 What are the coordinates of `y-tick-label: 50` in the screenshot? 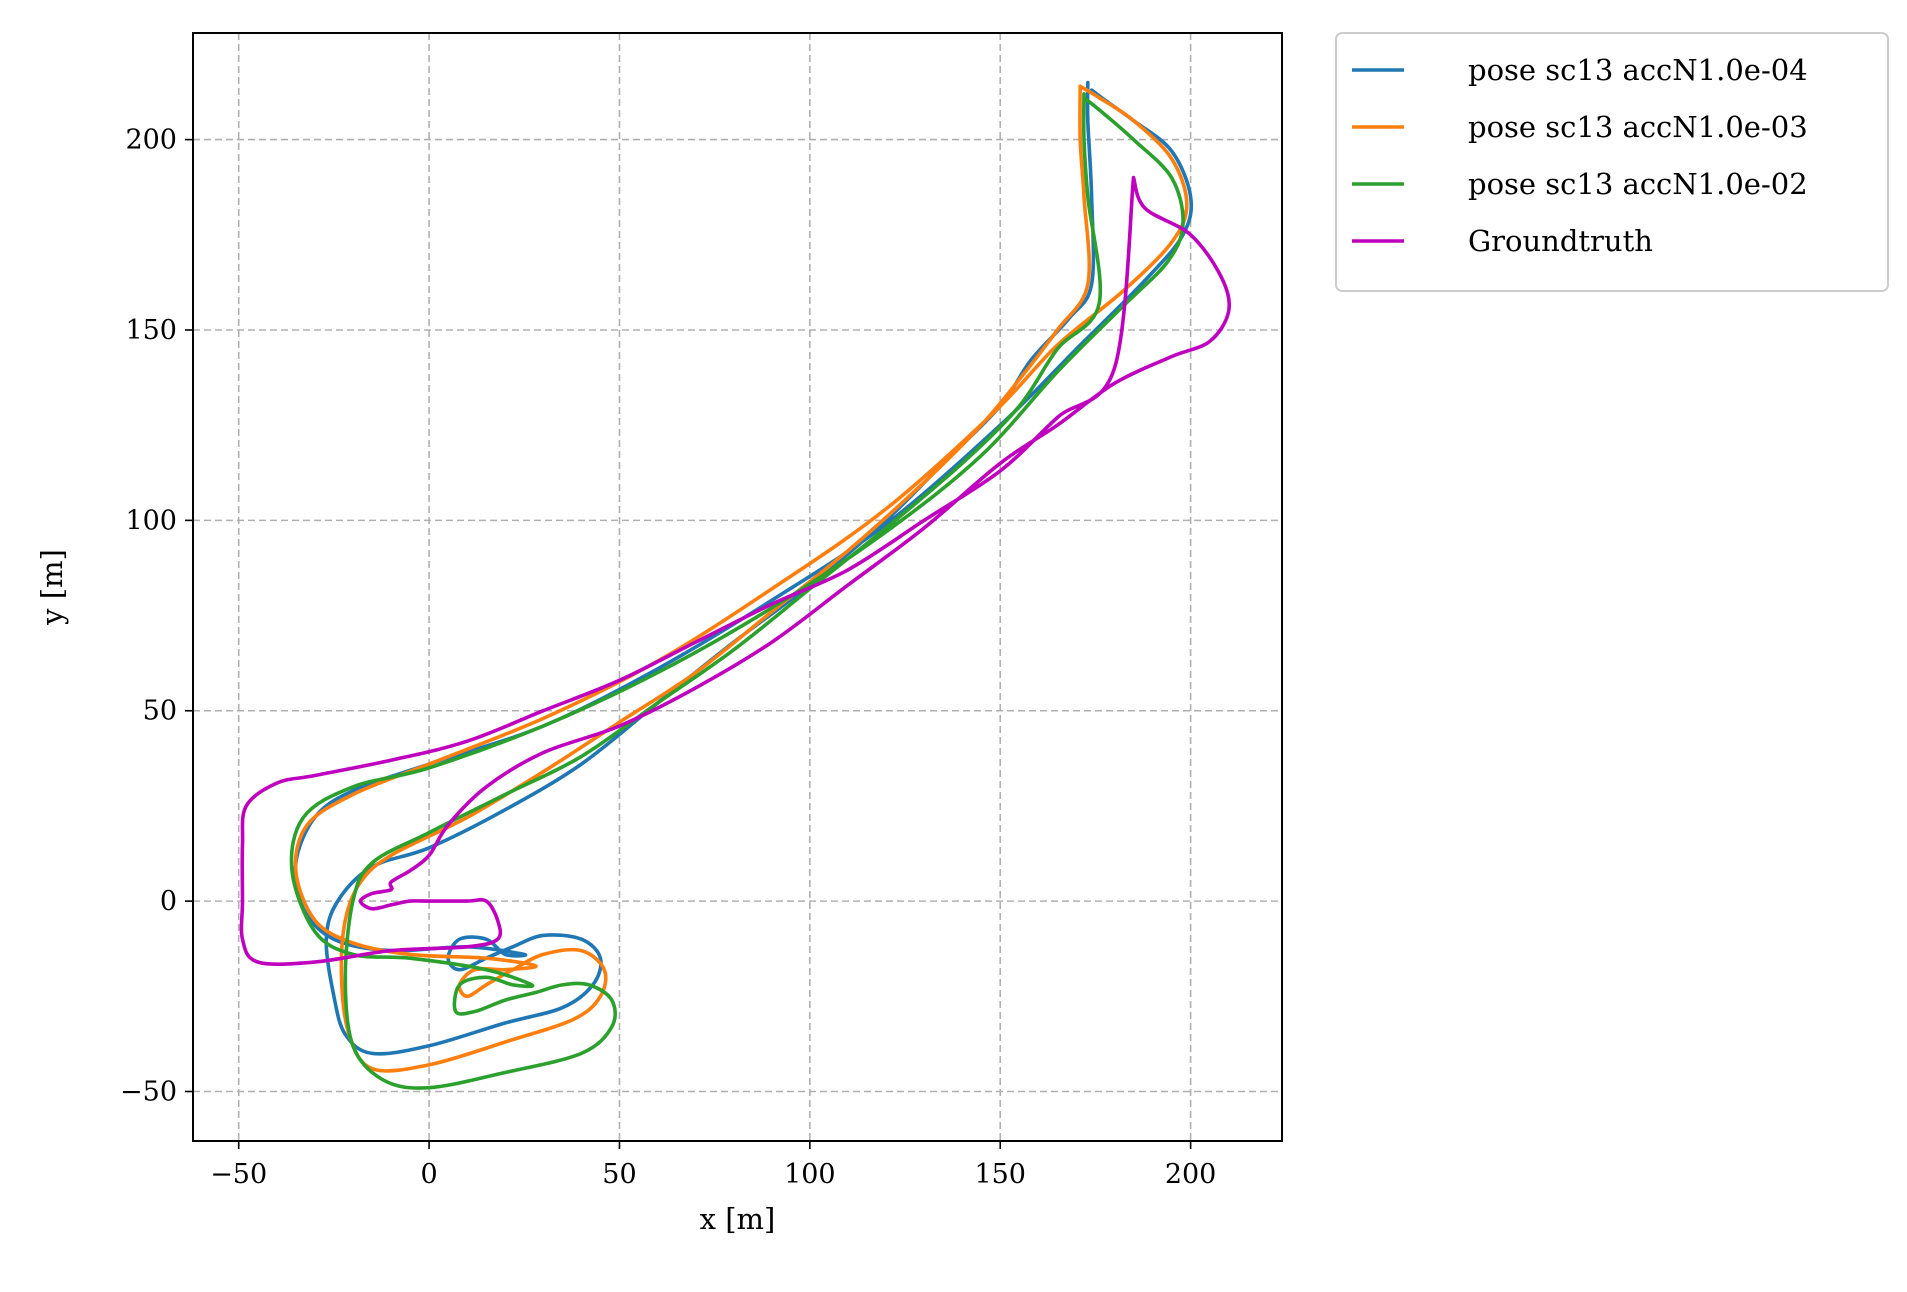 It's located at (160, 711).